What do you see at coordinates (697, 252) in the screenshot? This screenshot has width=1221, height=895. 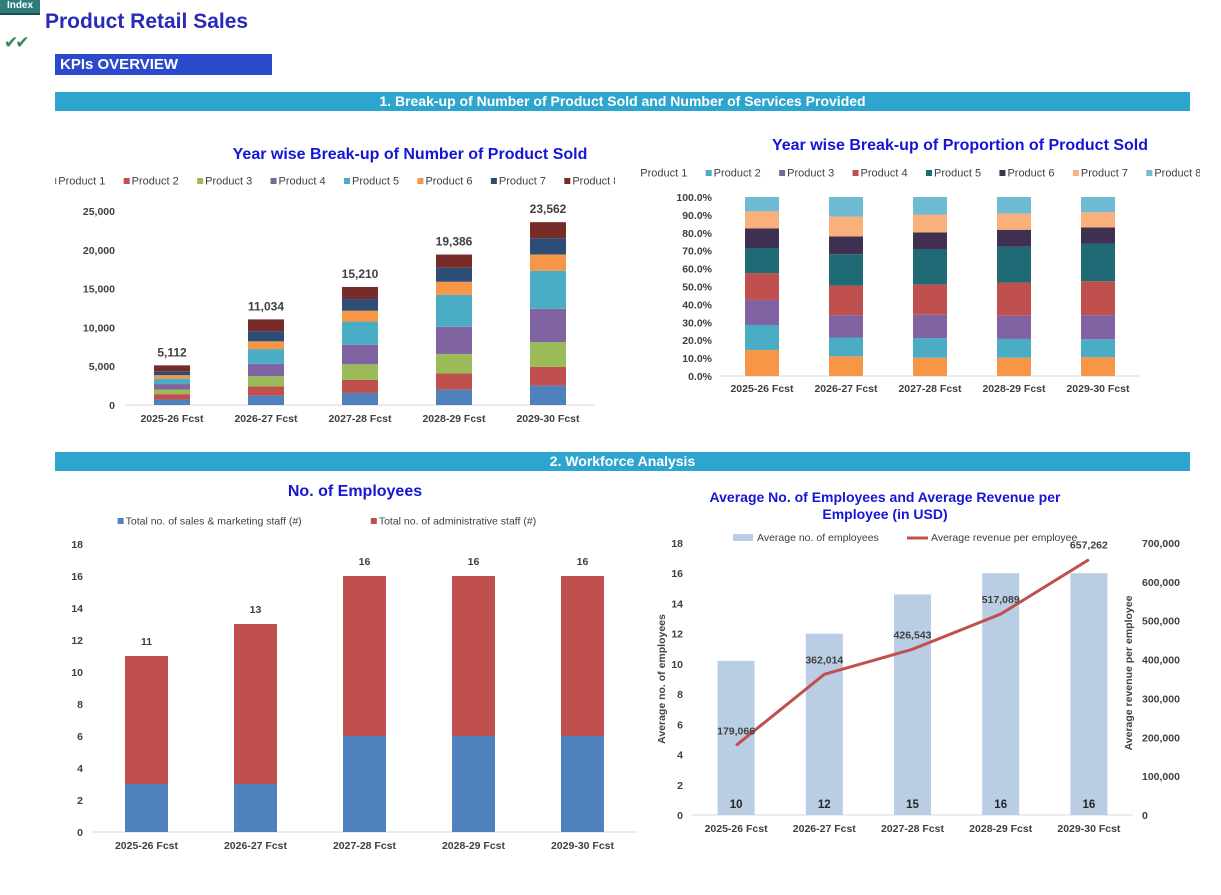 I see `y-tick-label: 70.0%` at bounding box center [697, 252].